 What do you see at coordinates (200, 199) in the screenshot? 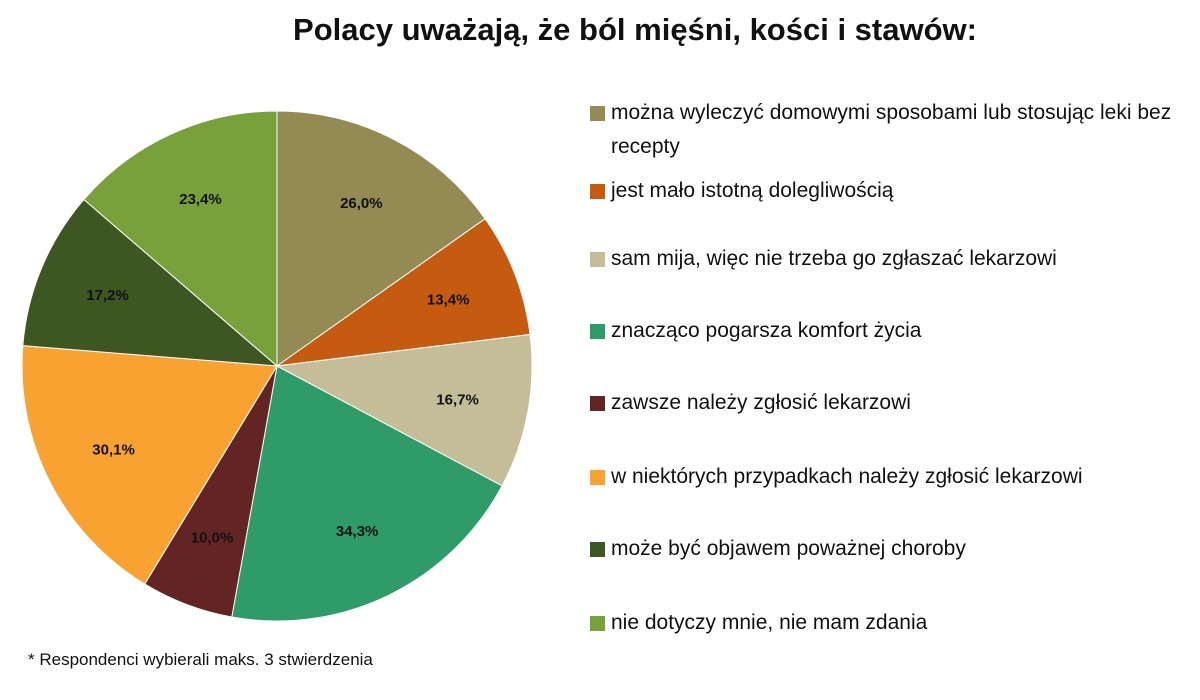
I see `data-label: 23,4%` at bounding box center [200, 199].